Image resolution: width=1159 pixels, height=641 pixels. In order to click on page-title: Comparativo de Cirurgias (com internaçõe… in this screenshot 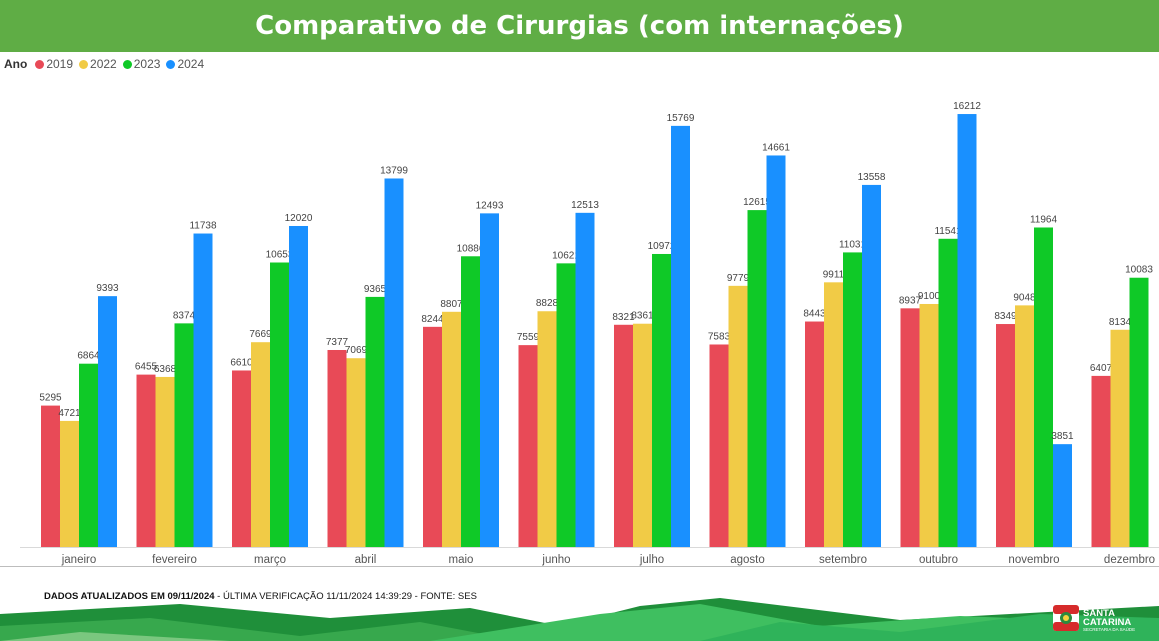, I will do `click(579, 26)`.